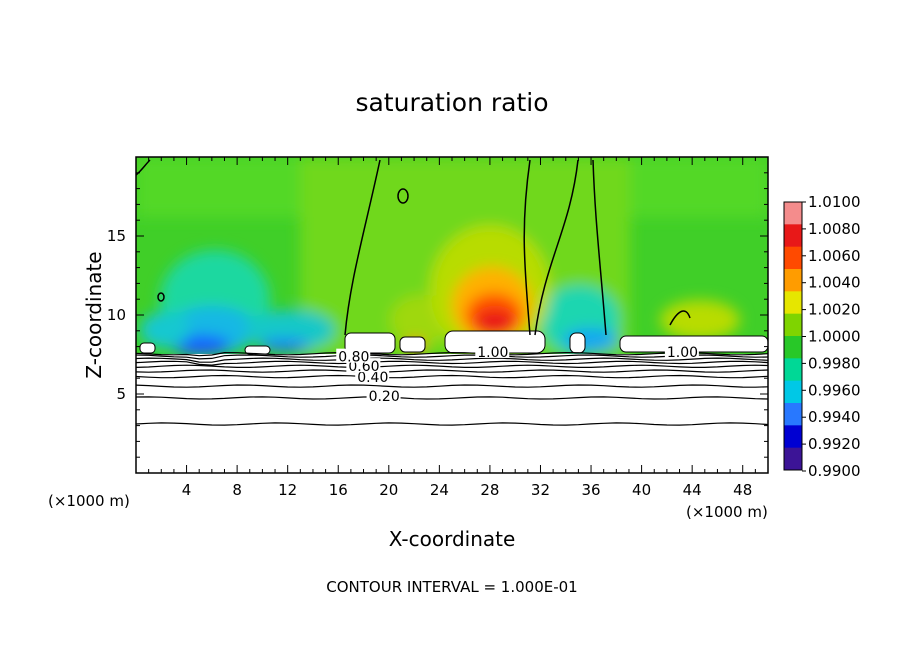  I want to click on x-tick-label: 28, so click(489, 490).